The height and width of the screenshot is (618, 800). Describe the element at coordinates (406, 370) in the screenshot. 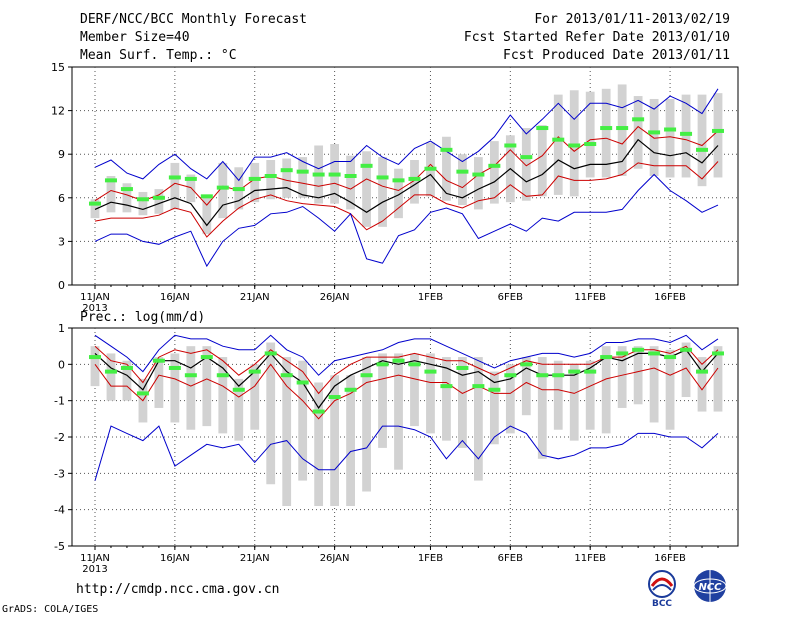

I see `prec-upper-line` at that location.